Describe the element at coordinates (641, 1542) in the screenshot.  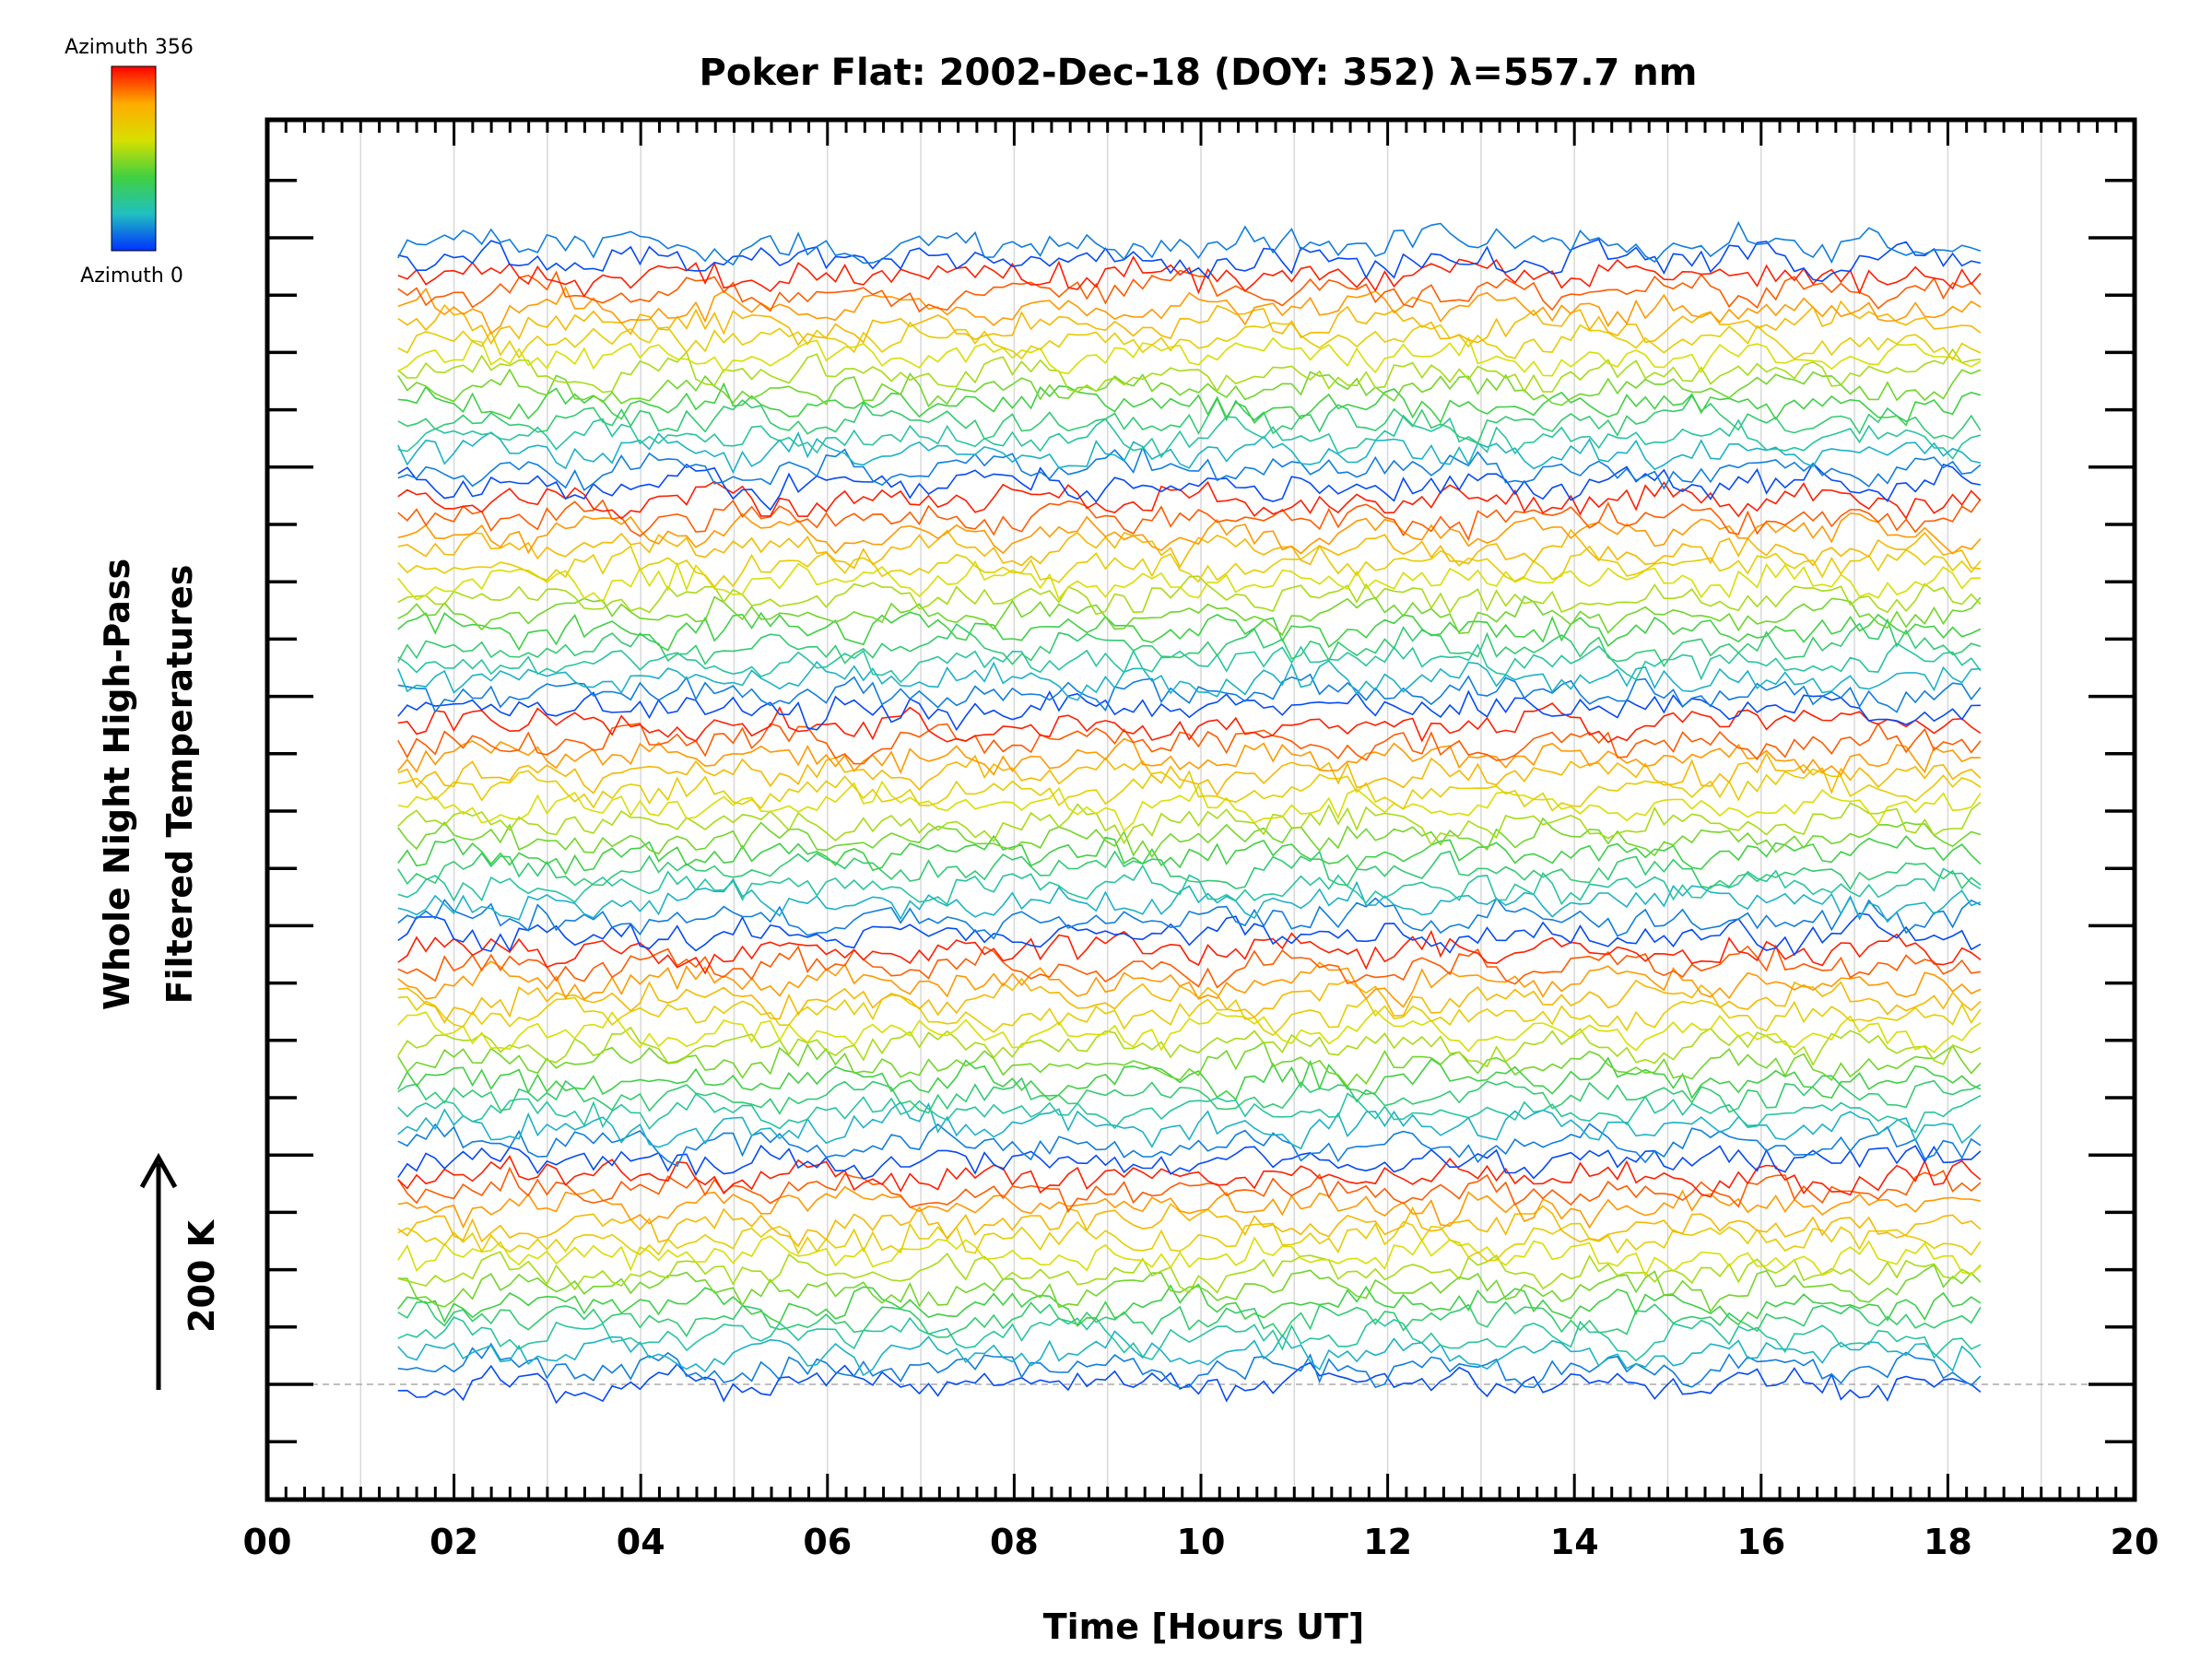
I see `x-tick-label: 04` at that location.